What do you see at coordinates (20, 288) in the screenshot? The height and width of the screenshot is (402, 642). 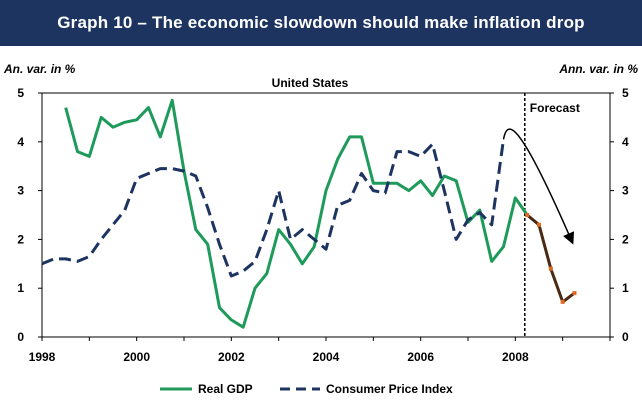 I see `y-tick-label-left: 1` at bounding box center [20, 288].